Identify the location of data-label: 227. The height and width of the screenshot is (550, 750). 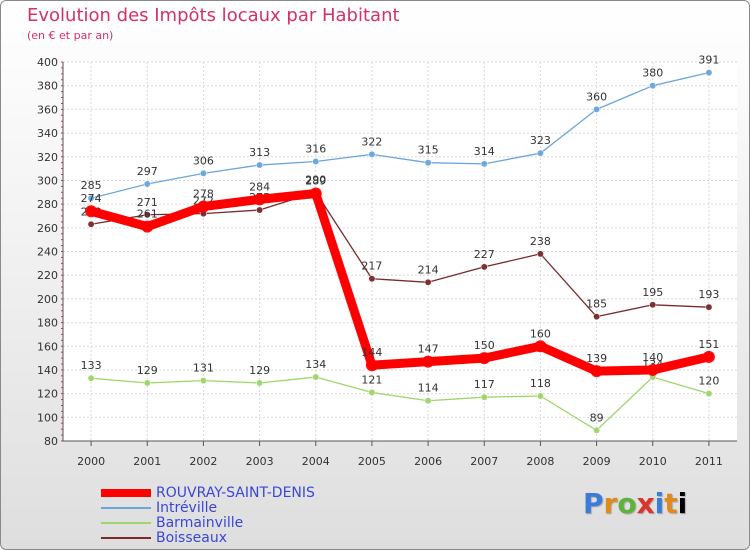
(484, 254).